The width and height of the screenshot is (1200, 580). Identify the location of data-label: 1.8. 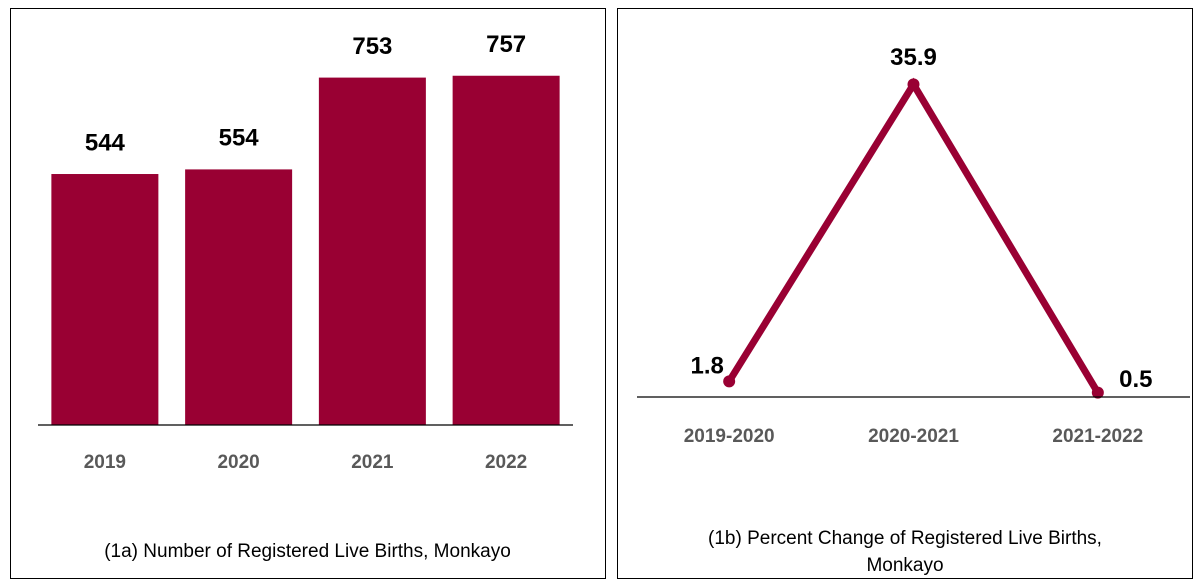
(706, 366).